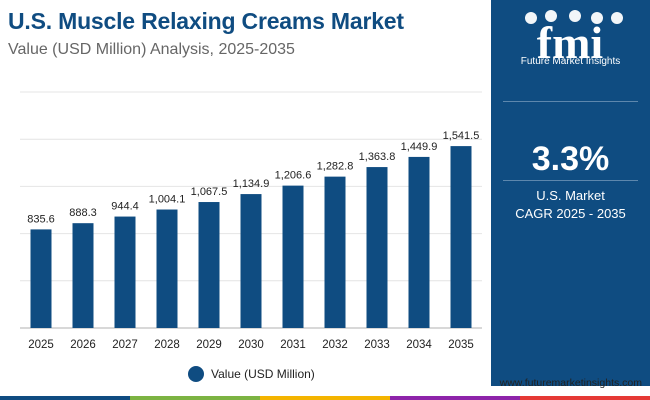 The width and height of the screenshot is (650, 400). What do you see at coordinates (570, 195) in the screenshot?
I see `cagr-market-label: U.S. Market` at bounding box center [570, 195].